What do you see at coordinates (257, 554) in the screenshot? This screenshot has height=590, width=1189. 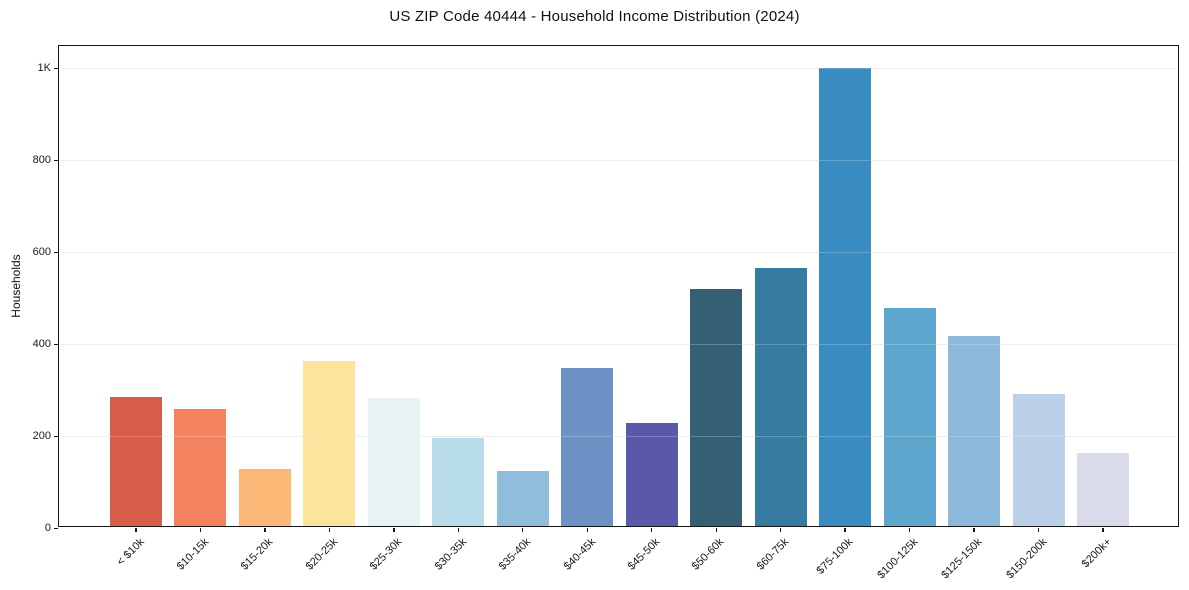 I see `x-tick-label-text: $15-20k` at bounding box center [257, 554].